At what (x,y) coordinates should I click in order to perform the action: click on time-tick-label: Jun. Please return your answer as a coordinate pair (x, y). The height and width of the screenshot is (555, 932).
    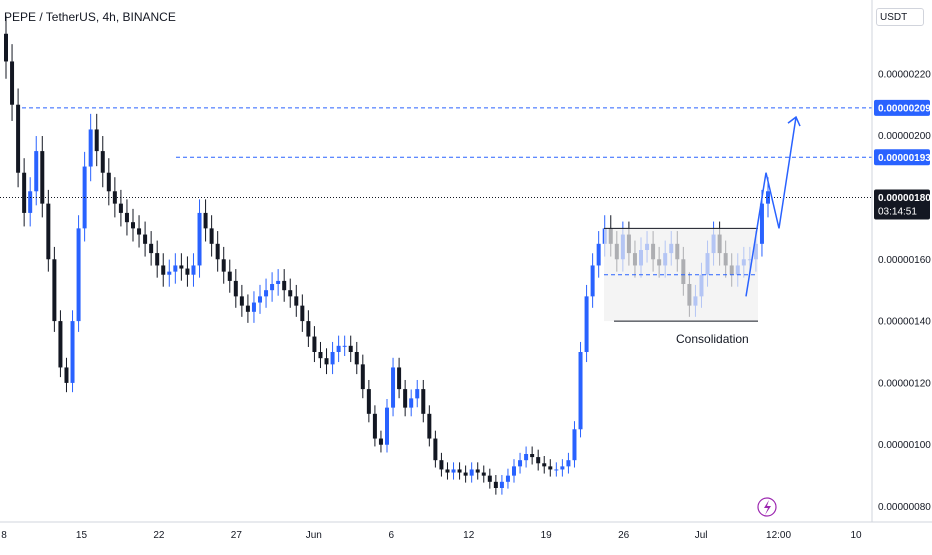
    Looking at the image, I should click on (314, 535).